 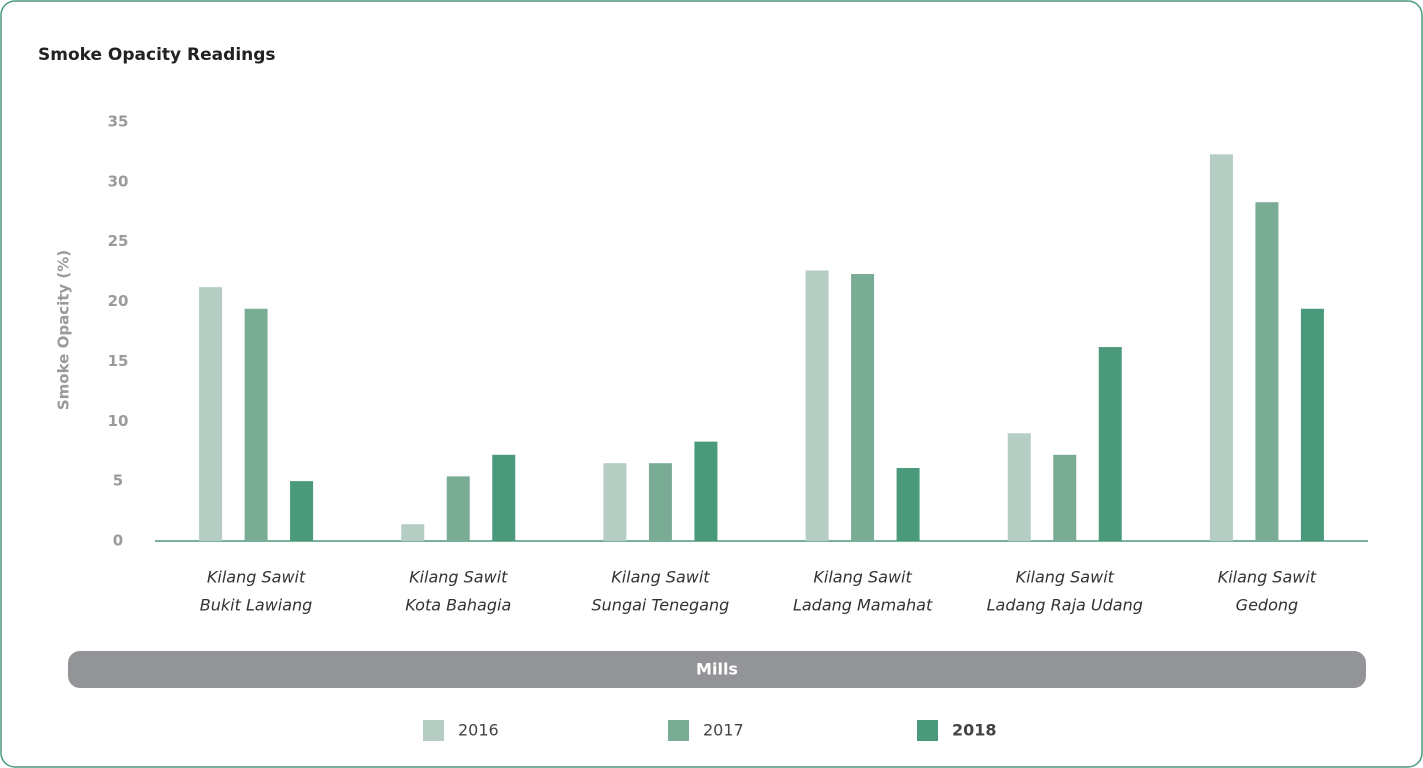 I want to click on x-tick-label: Ladang Mamahat, so click(x=863, y=605).